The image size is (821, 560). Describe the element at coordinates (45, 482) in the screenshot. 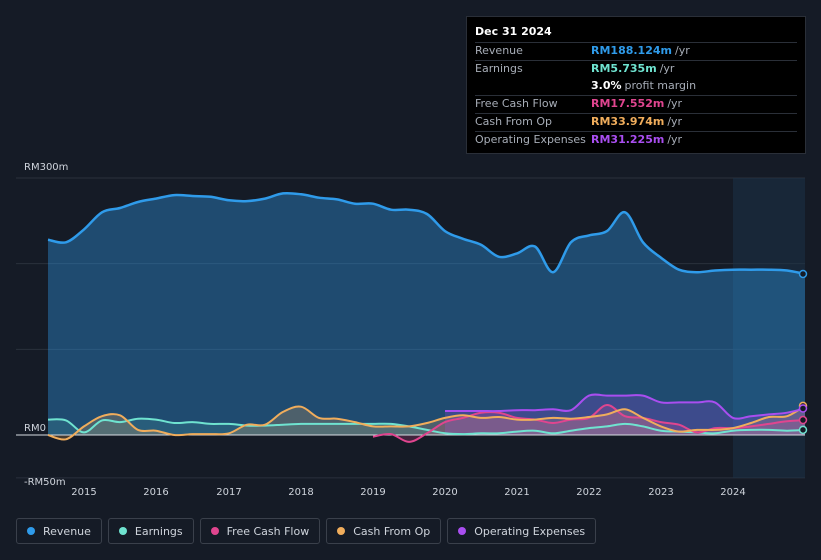

I see `y-tick-label: -RM50m` at that location.